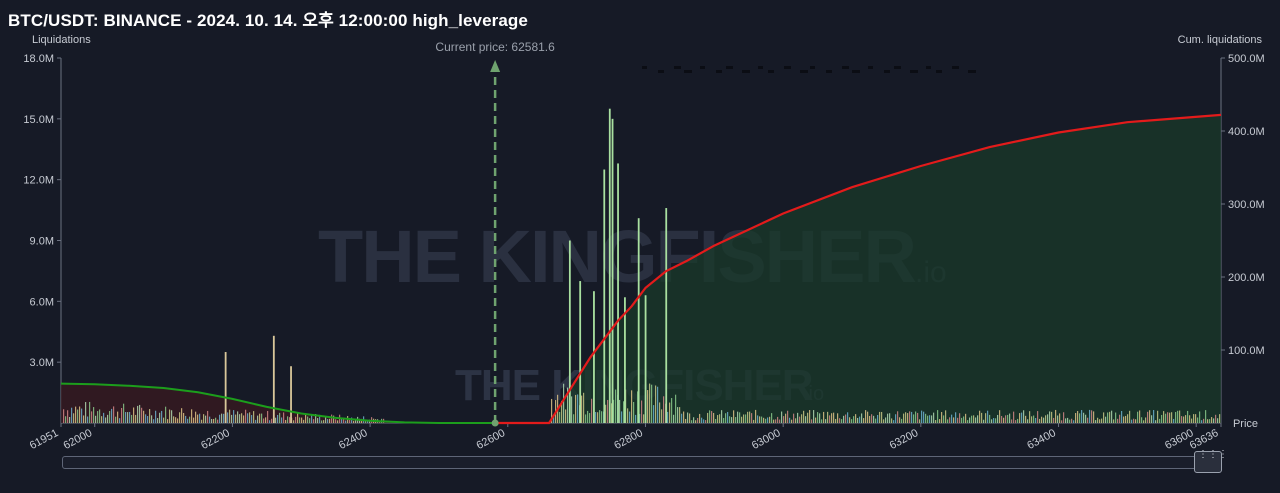 The height and width of the screenshot is (493, 1280). What do you see at coordinates (1208, 462) in the screenshot?
I see `scroll-handle` at bounding box center [1208, 462].